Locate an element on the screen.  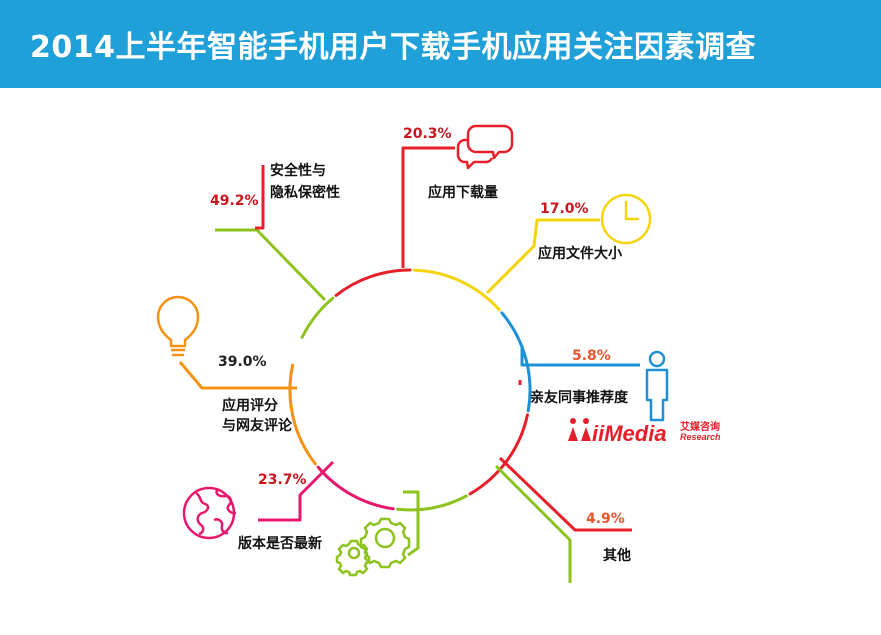
value-label-downloads: 20.3% is located at coordinates (427, 134).